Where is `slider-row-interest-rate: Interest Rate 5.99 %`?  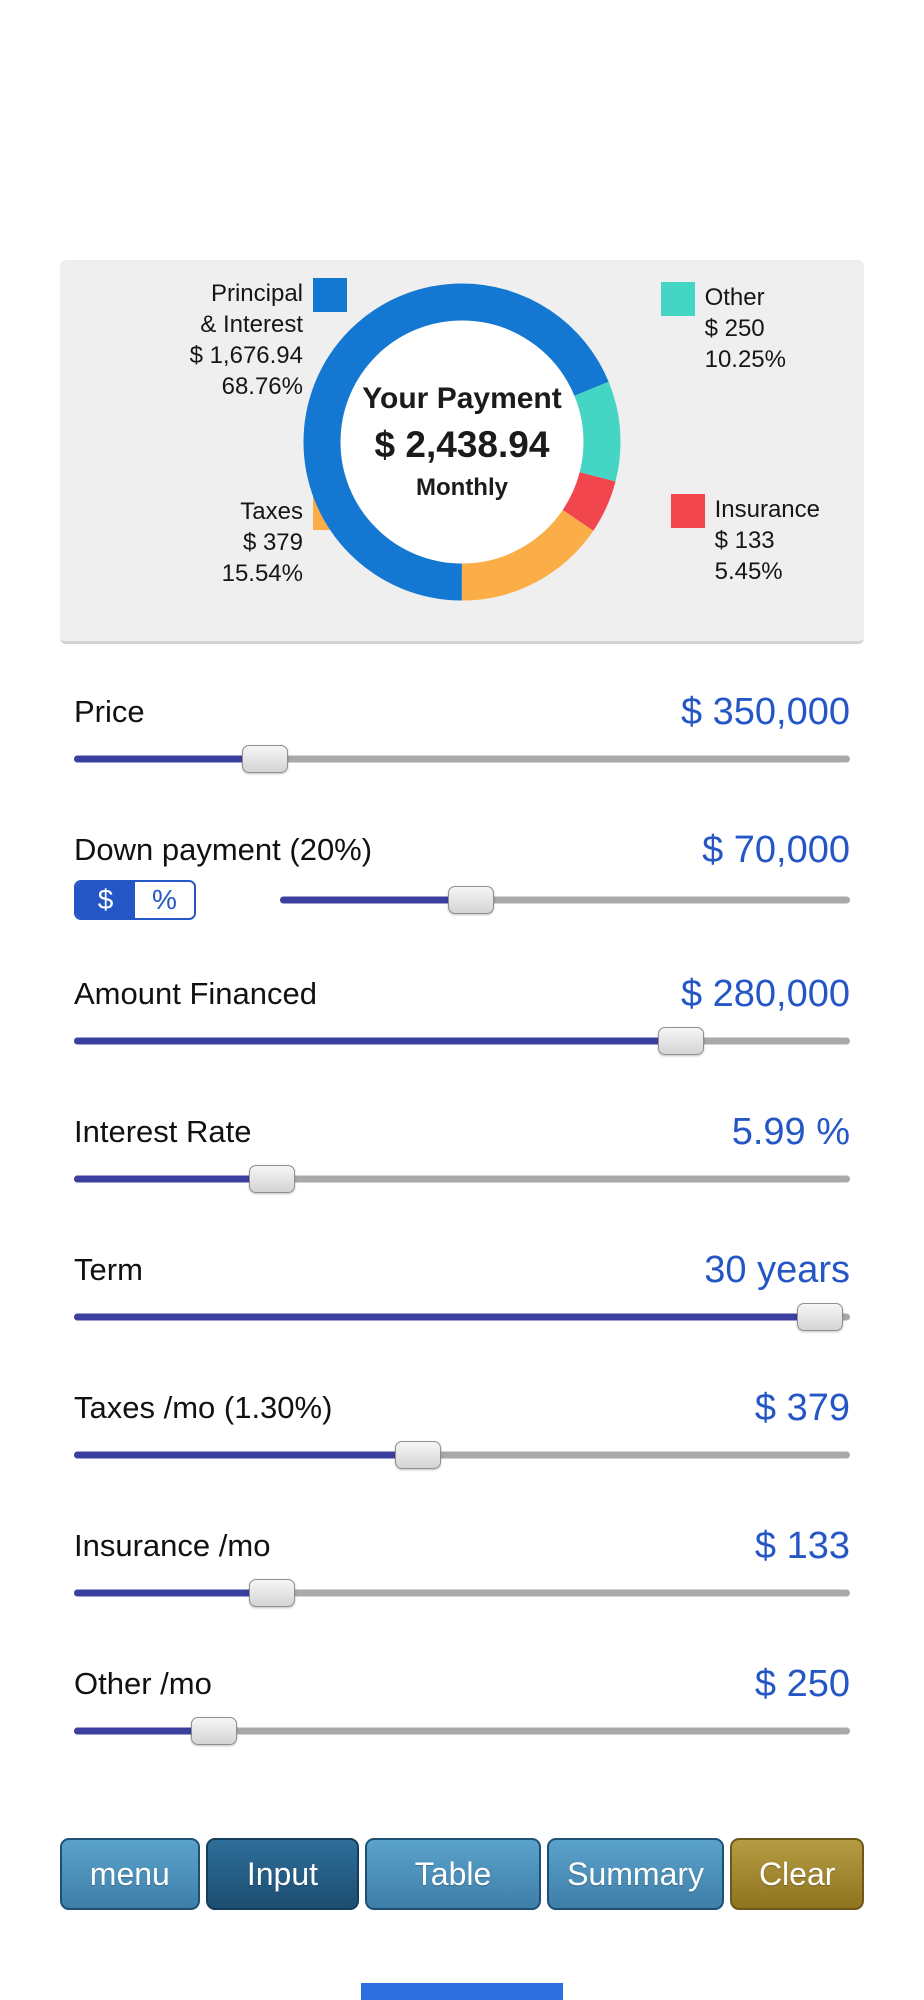
slider-row-interest-rate: Interest Rate 5.99 % is located at coordinates (462, 1153).